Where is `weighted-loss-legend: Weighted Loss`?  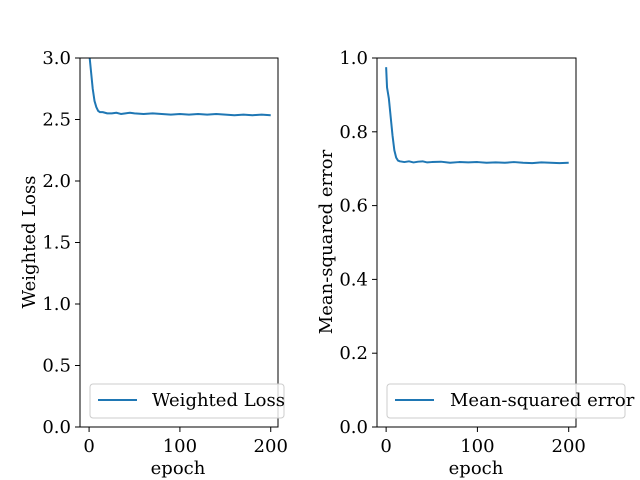 weighted-loss-legend: Weighted Loss is located at coordinates (187, 401).